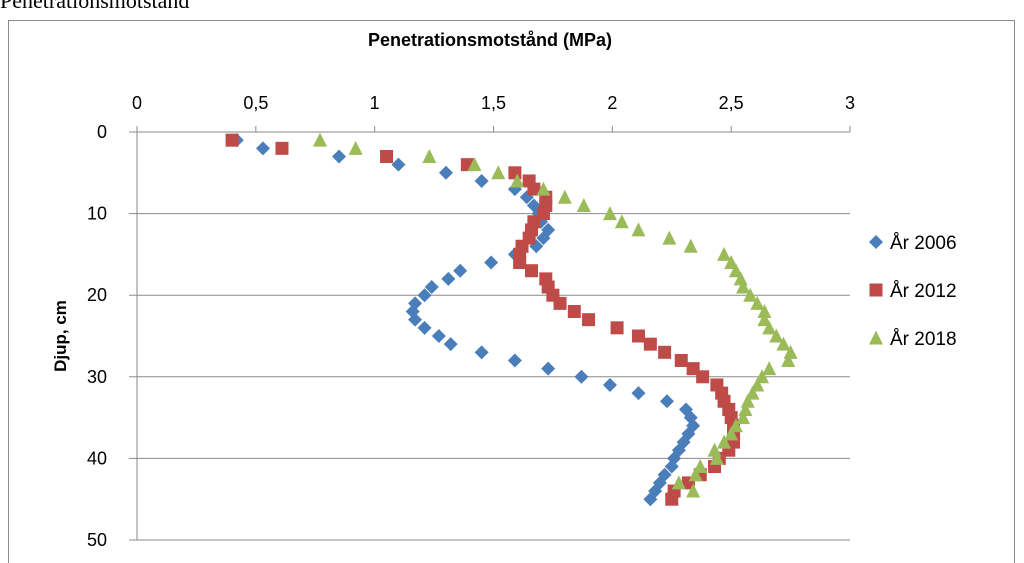 The height and width of the screenshot is (563, 1024). Describe the element at coordinates (255, 103) in the screenshot. I see `x-tick-label: 0,5` at that location.